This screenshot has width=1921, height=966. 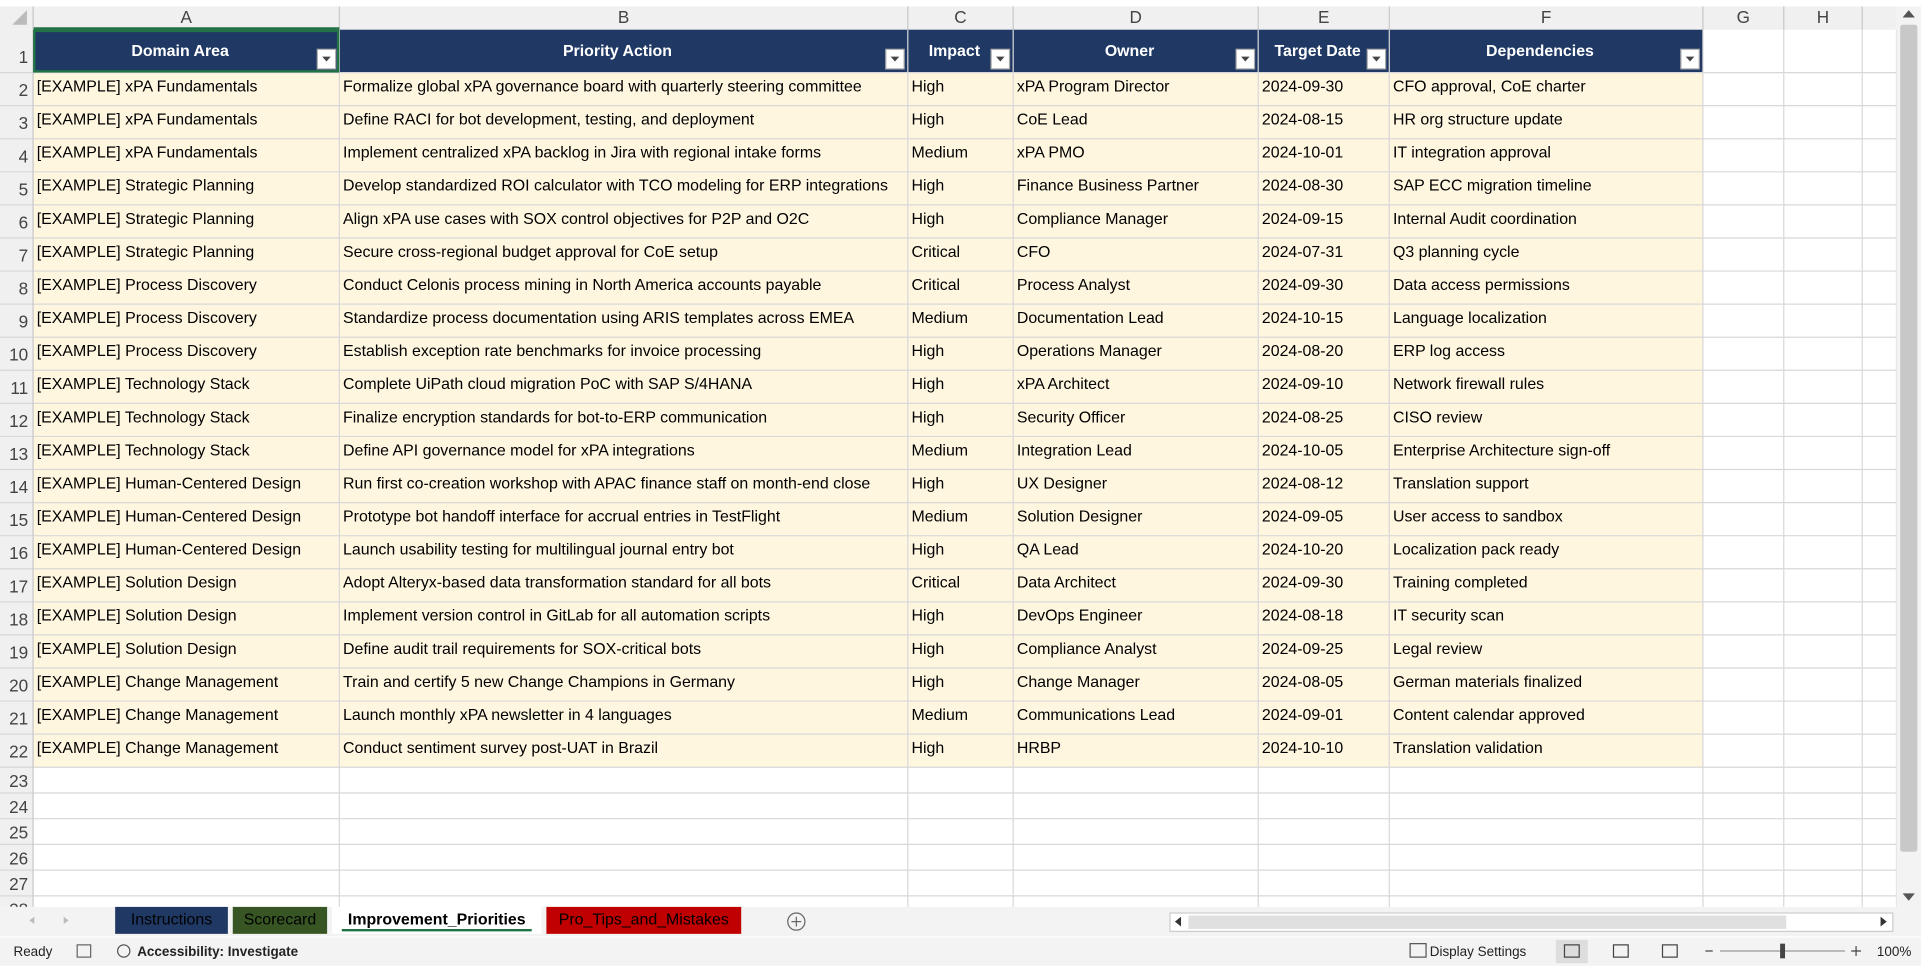 What do you see at coordinates (1468, 384) in the screenshot?
I see `table-cell: Network firewall rules` at bounding box center [1468, 384].